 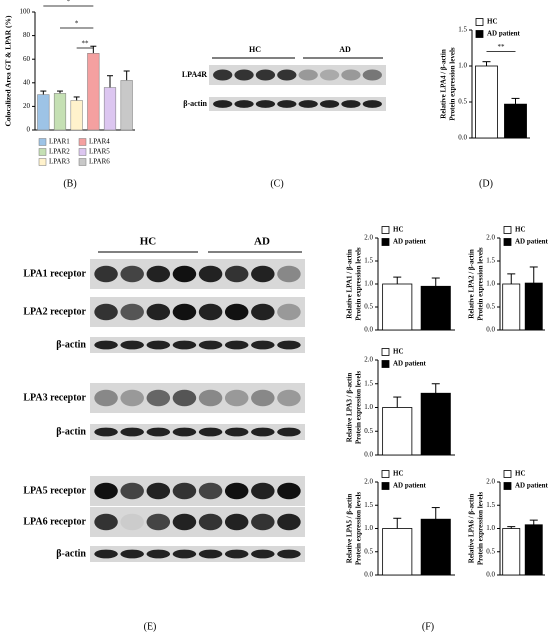 I want to click on panel-label: (B), so click(x=69, y=183).